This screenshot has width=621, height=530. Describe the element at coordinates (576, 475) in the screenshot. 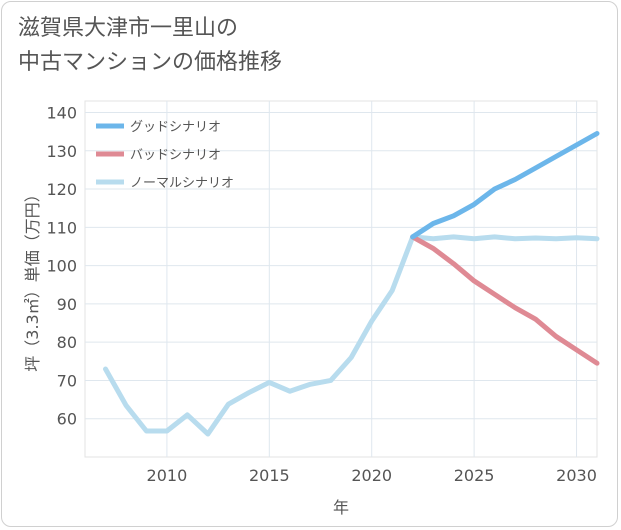

I see `x-tick-label: 2030` at that location.